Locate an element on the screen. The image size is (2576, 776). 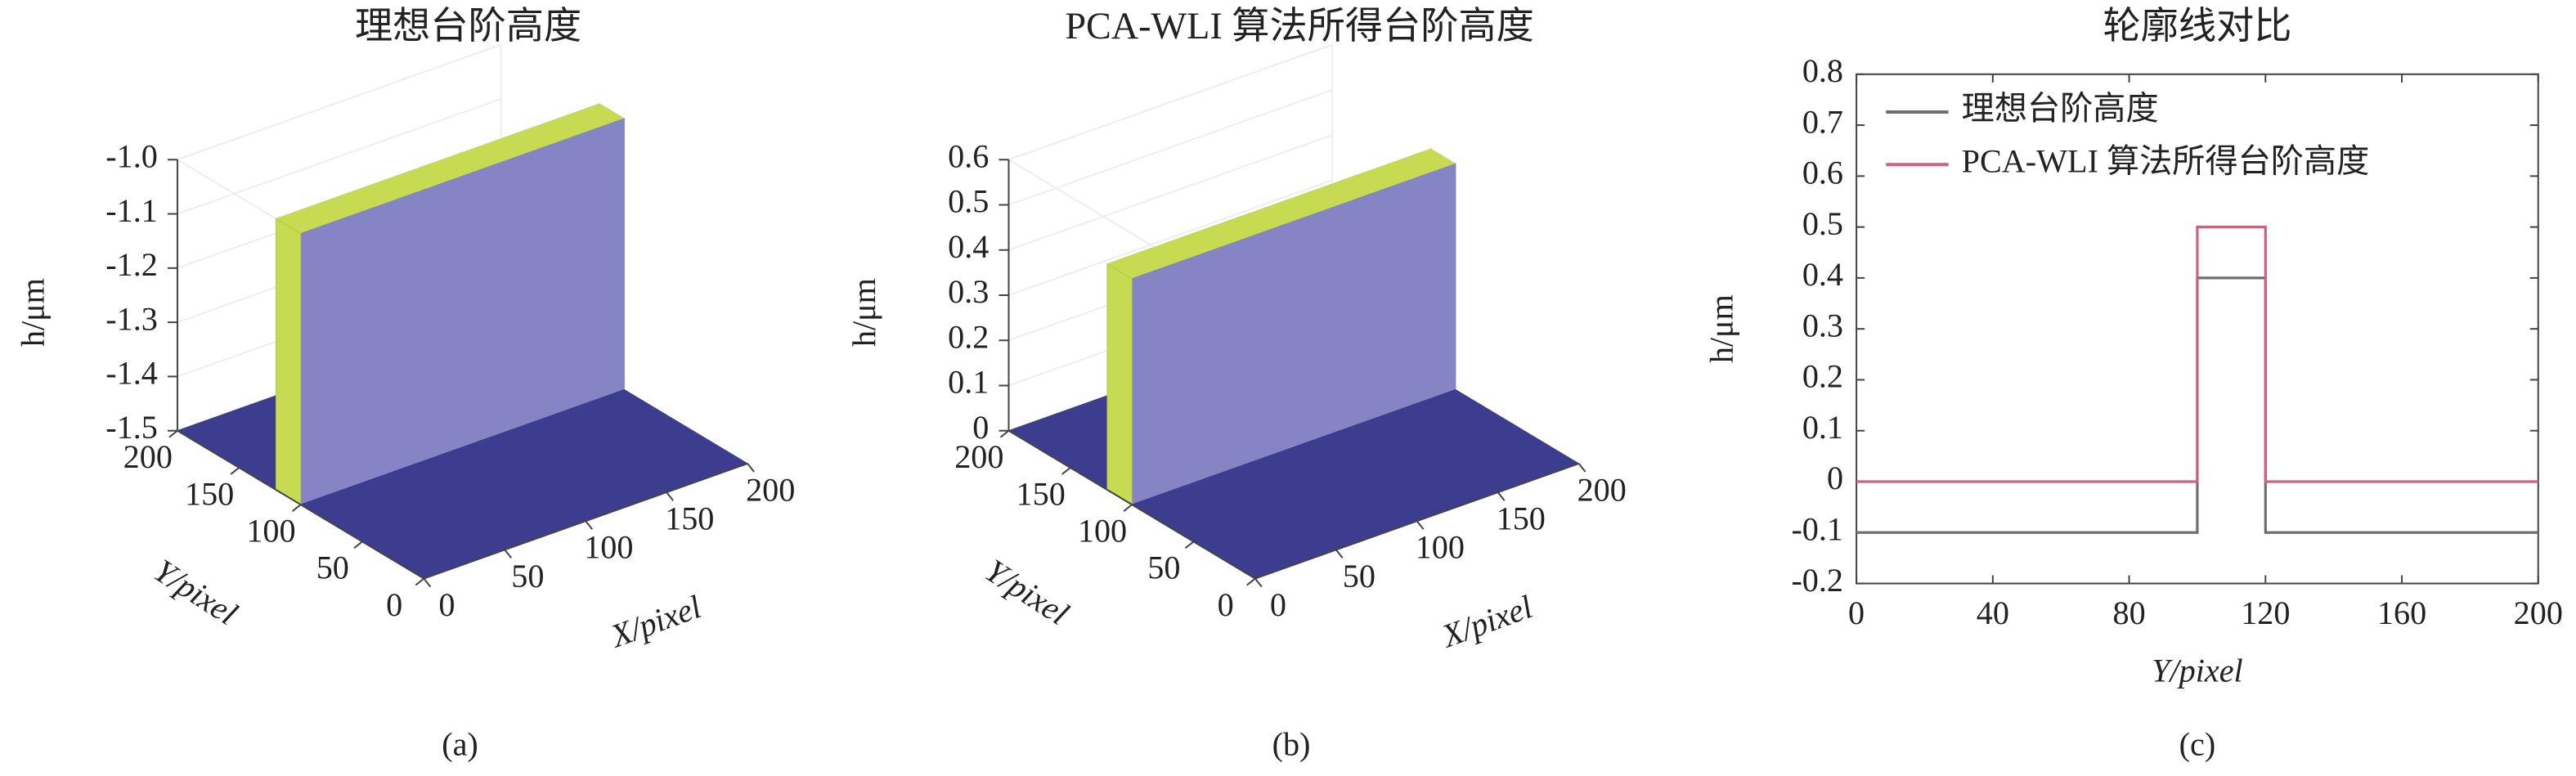
z-tick-label: -1.2 is located at coordinates (131, 265).